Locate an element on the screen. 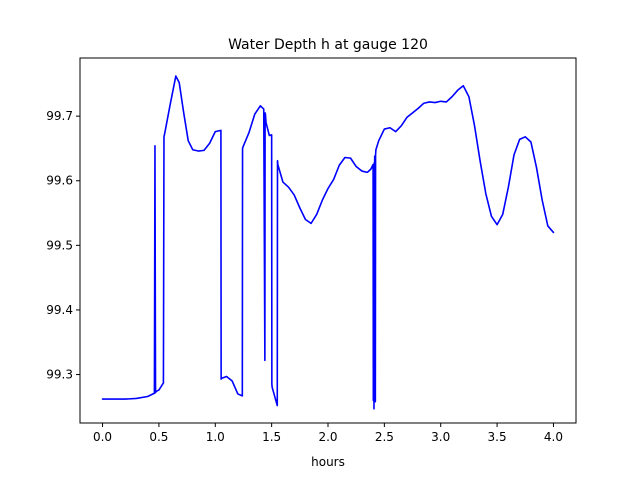 The image size is (640, 480). x-tick-label: 2.0 is located at coordinates (327, 437).